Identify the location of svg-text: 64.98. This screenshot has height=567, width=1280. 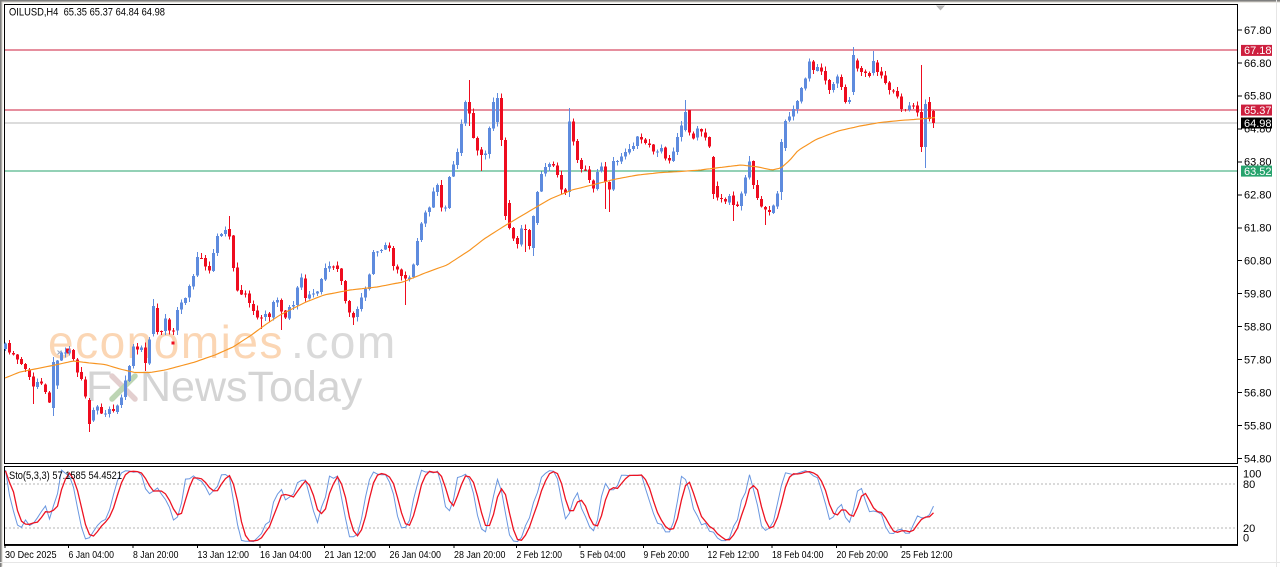
(1258, 124).